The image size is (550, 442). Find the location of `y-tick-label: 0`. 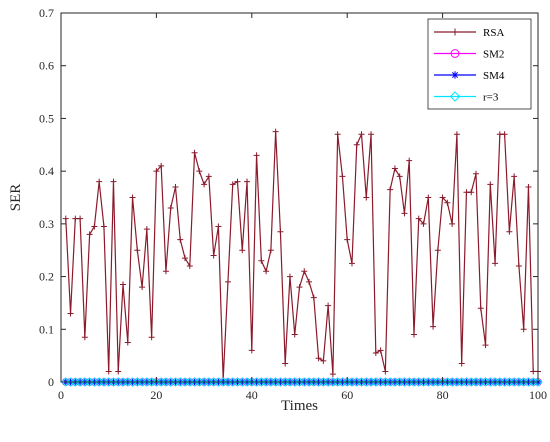

y-tick-label: 0 is located at coordinates (51, 382).